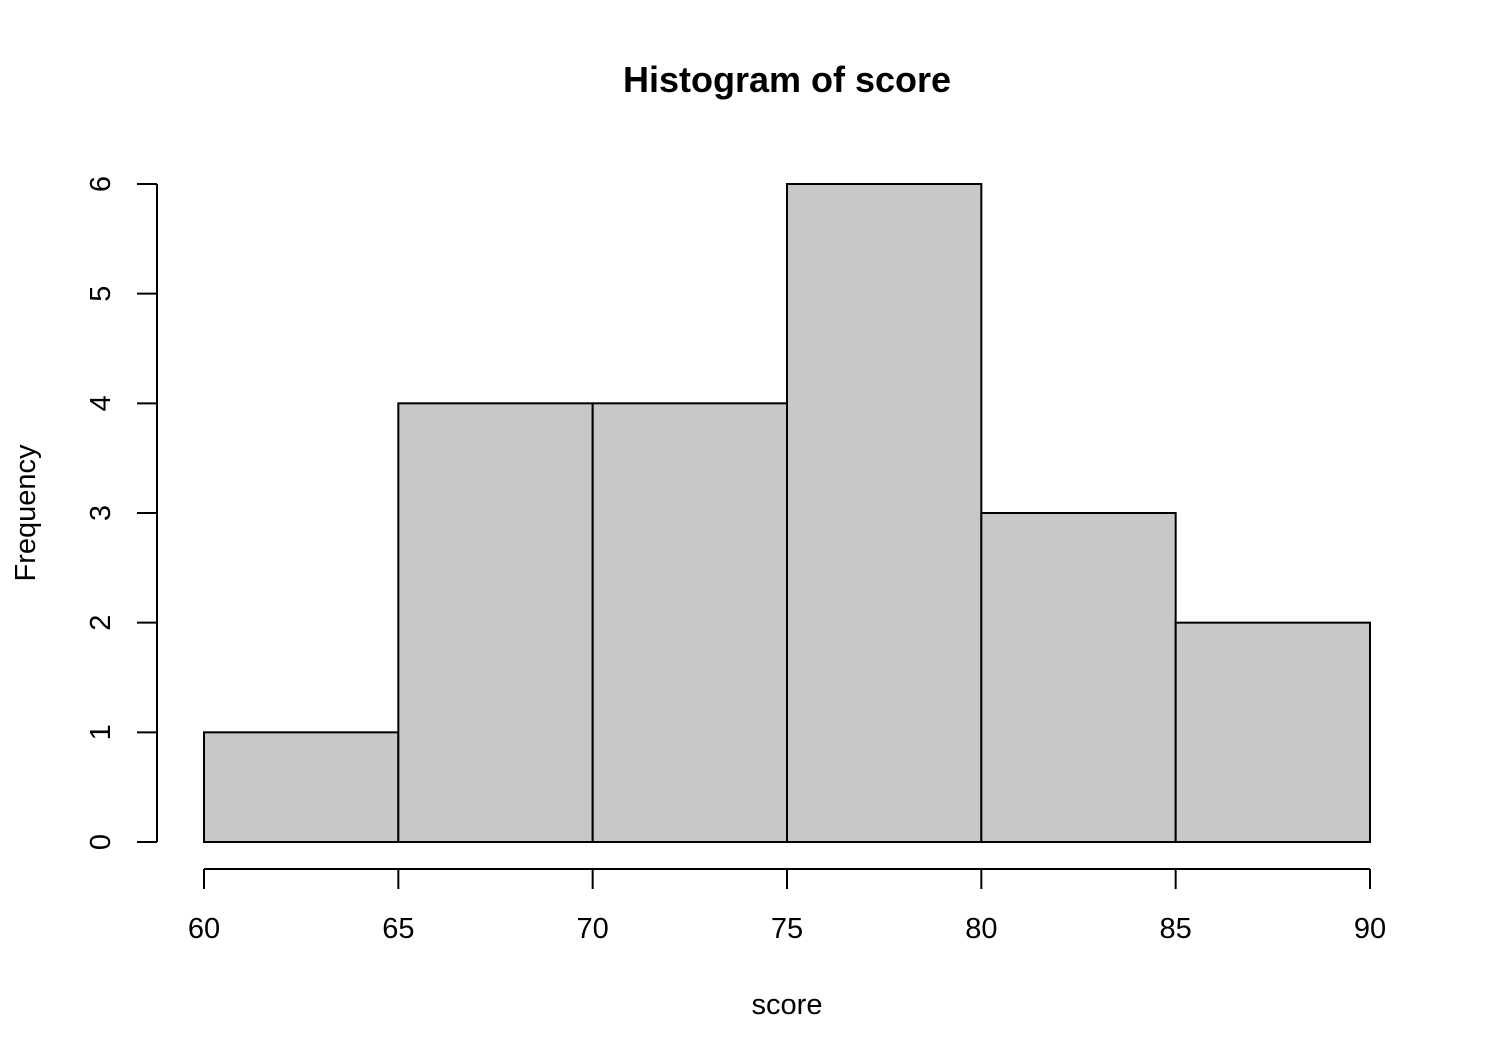 This screenshot has width=1498, height=1064. Describe the element at coordinates (787, 1005) in the screenshot. I see `x-axis-label: score` at that location.